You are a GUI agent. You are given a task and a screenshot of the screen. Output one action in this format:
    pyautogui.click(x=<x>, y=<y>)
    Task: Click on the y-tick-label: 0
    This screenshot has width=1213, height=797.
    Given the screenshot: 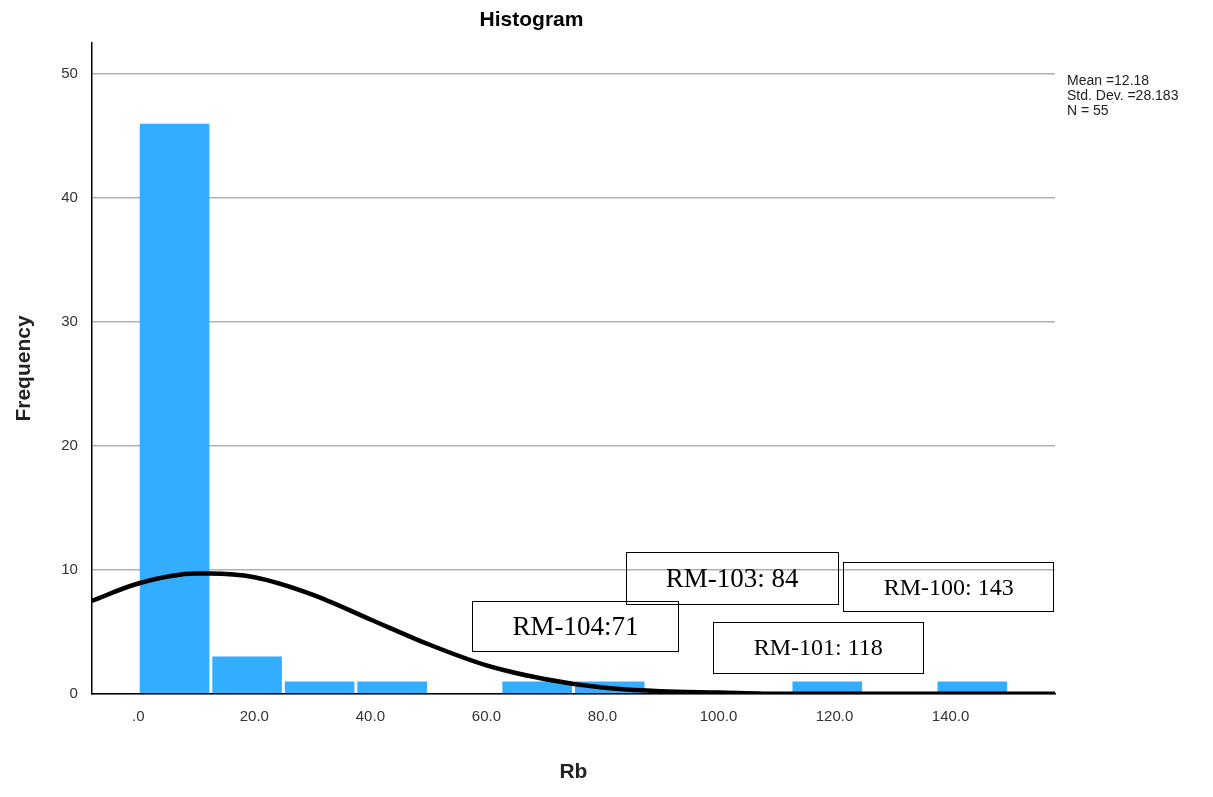 What is the action you would take?
    pyautogui.click(x=73, y=692)
    